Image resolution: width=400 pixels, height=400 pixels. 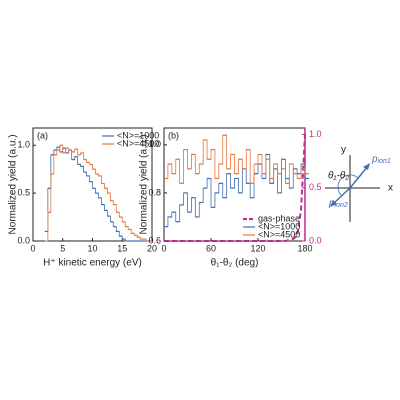 What do you see at coordinates (359, 177) in the screenshot?
I see `arrow` at bounding box center [359, 177].